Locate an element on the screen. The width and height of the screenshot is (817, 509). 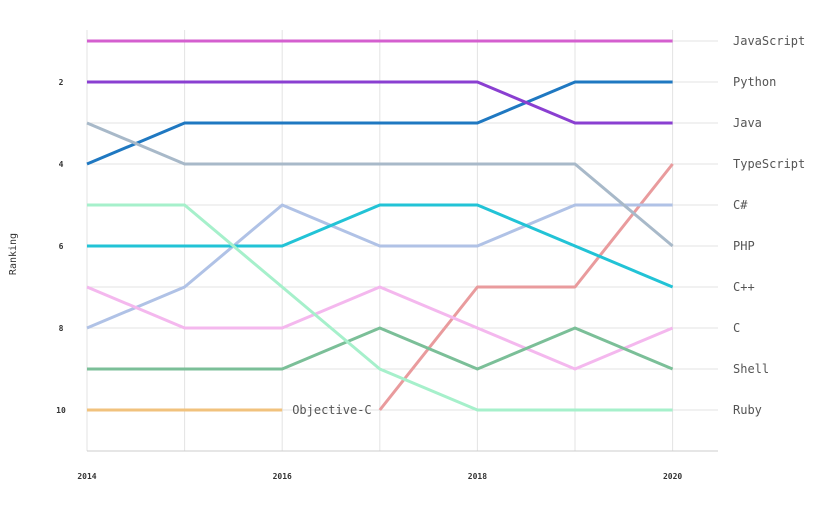
y-axis-title: Ranking is located at coordinates (13, 254).